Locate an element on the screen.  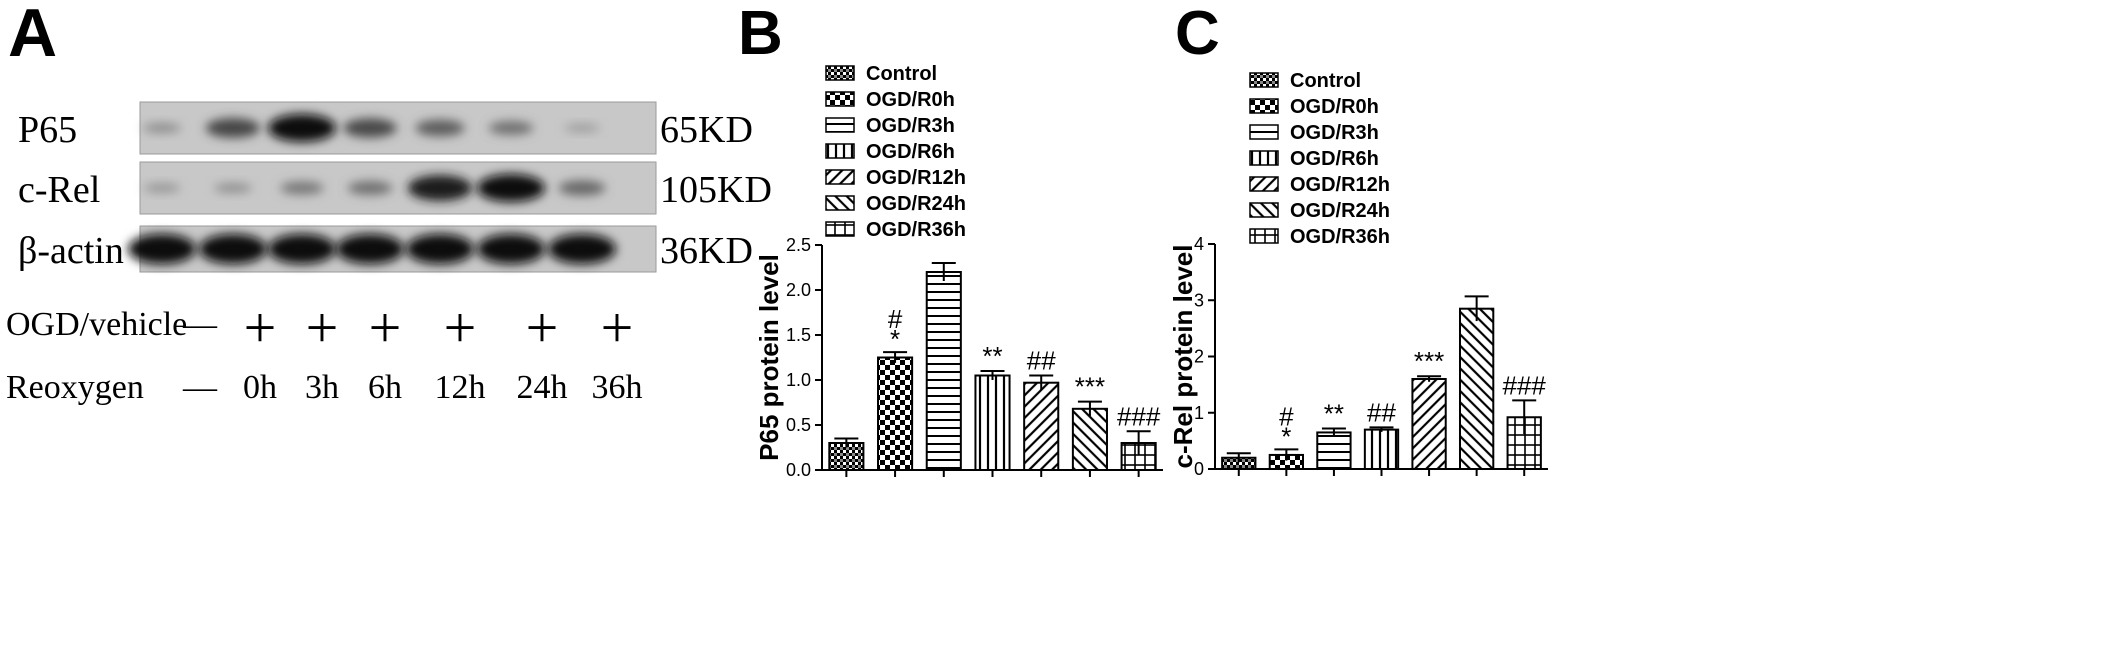
blot-row: P65 65KD is located at coordinates (385, 128).